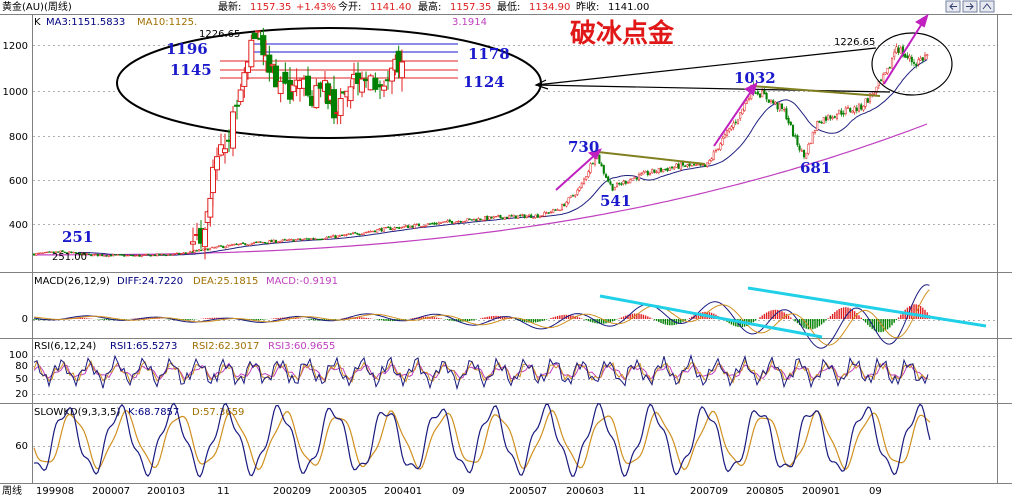 The image size is (1012, 498). What do you see at coordinates (77, 412) in the screenshot?
I see `kd-label: SLOWKD(9,3,3,5)` at bounding box center [77, 412].